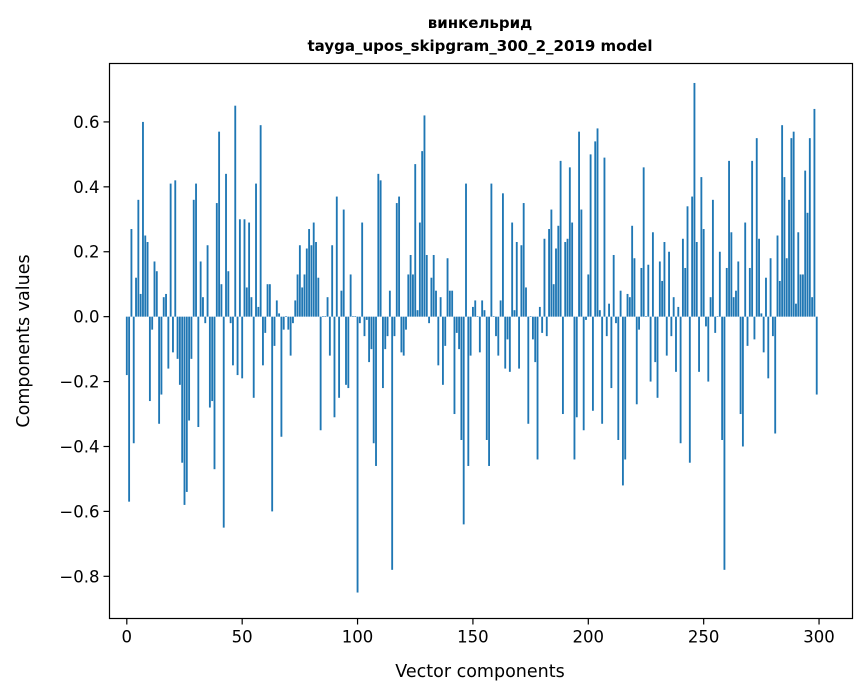 This screenshot has height=696, width=867. Describe the element at coordinates (79, 576) in the screenshot. I see `y-tick-label: −0.8` at that location.